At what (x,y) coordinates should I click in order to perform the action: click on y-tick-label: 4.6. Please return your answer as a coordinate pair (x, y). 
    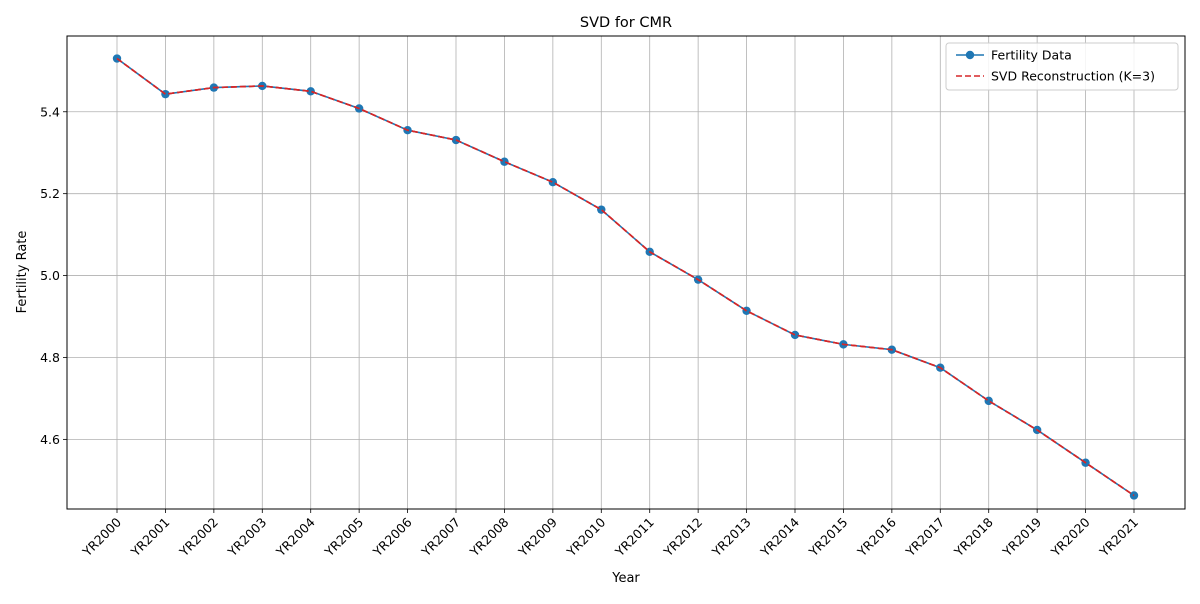
    Looking at the image, I should click on (50, 439).